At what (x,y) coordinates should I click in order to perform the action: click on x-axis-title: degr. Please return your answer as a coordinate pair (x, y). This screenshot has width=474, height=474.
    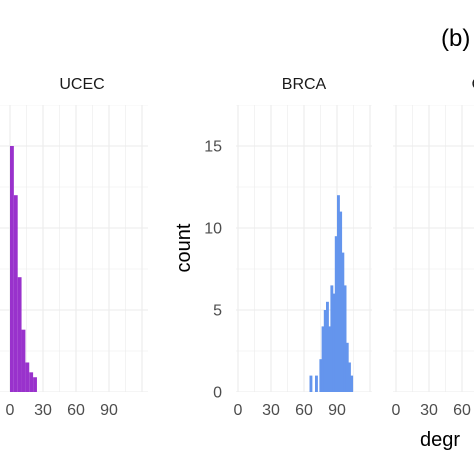
    Looking at the image, I should click on (440, 440).